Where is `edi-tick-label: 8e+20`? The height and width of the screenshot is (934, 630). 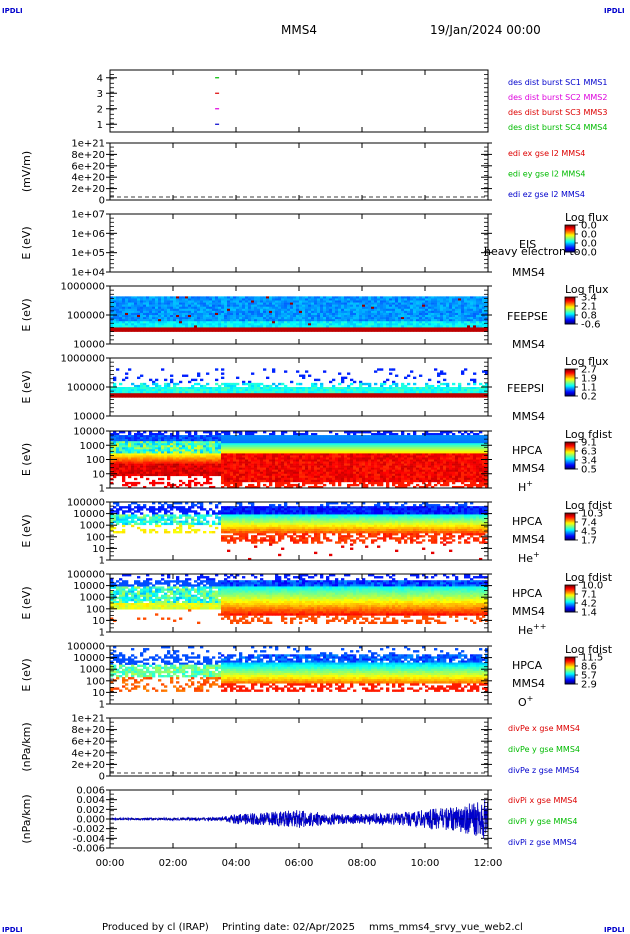 edi-tick-label: 8e+20 is located at coordinates (88, 155).